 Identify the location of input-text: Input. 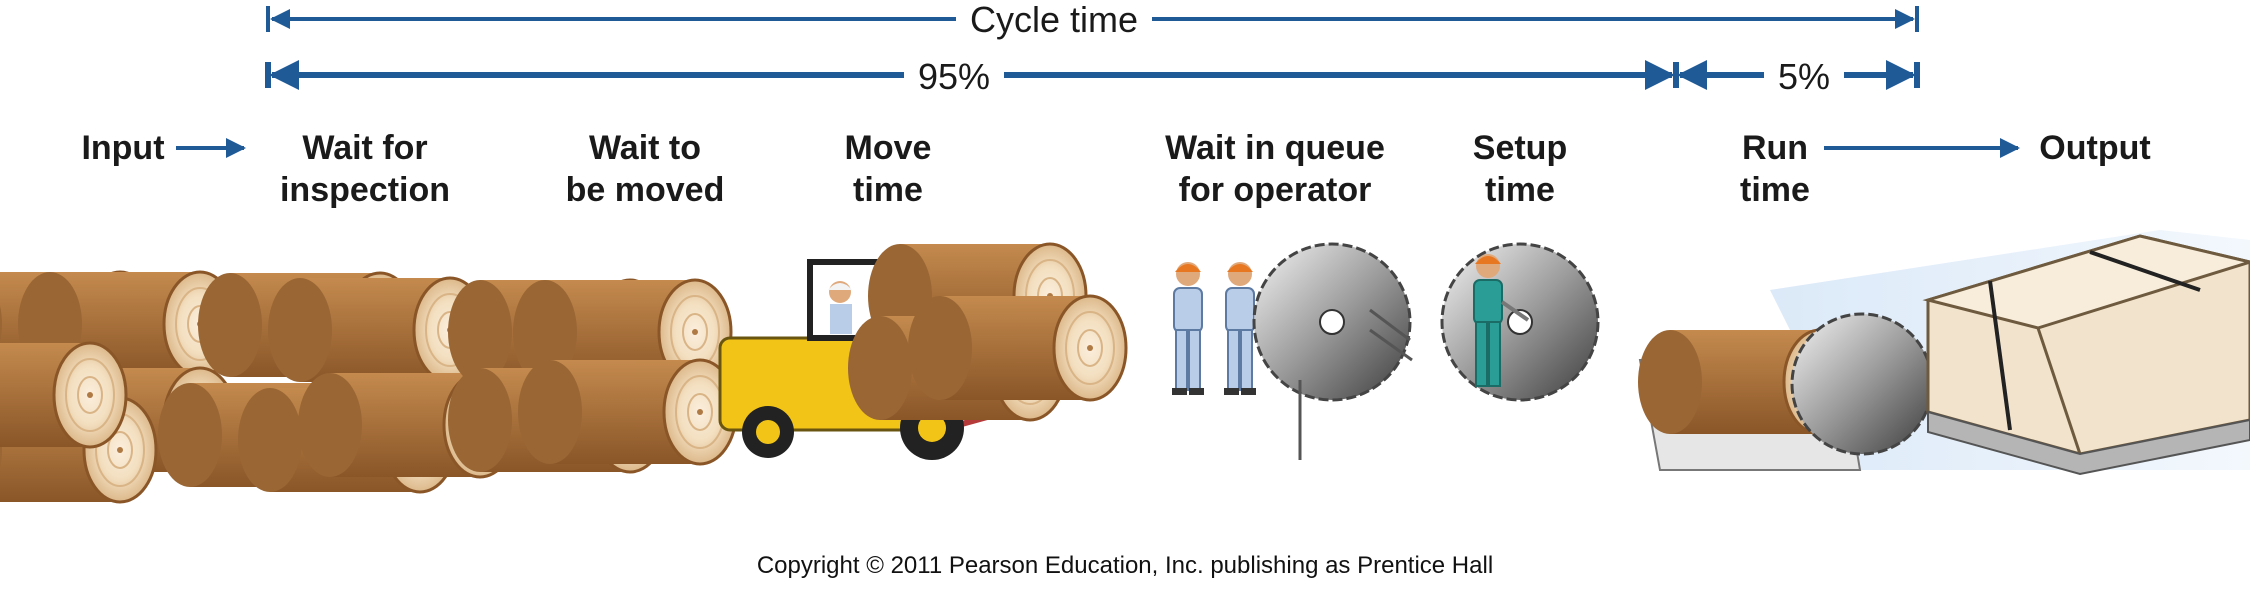
(123, 148).